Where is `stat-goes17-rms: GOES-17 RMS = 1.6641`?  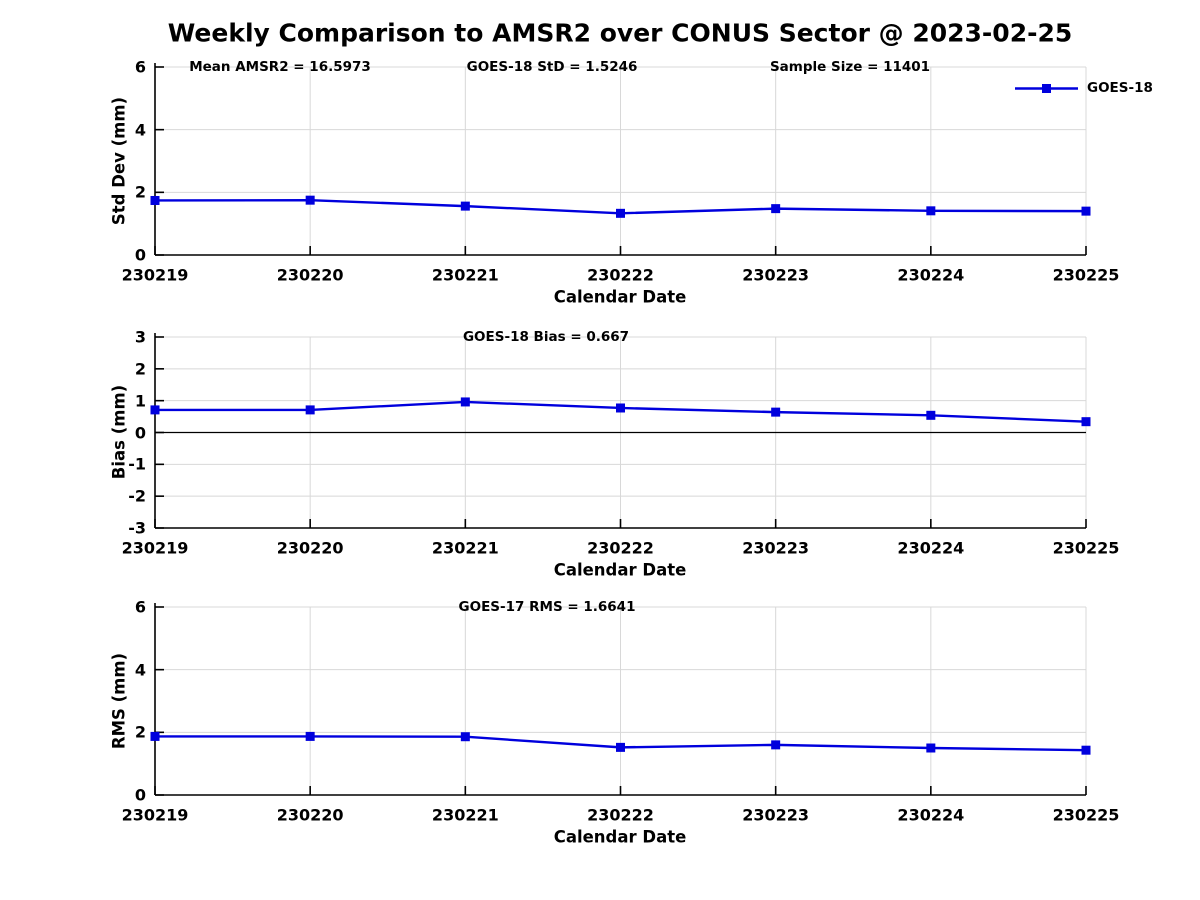 stat-goes17-rms: GOES-17 RMS = 1.6641 is located at coordinates (547, 607).